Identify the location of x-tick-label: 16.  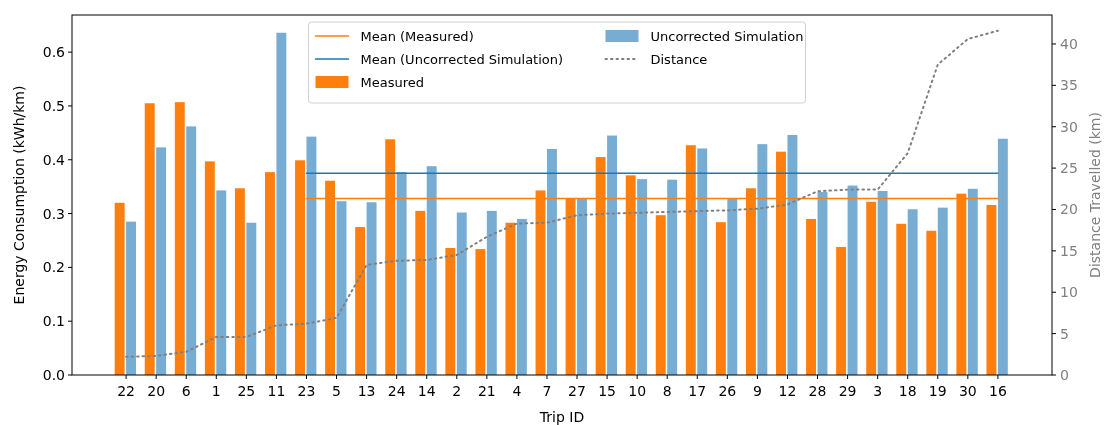
(997, 391).